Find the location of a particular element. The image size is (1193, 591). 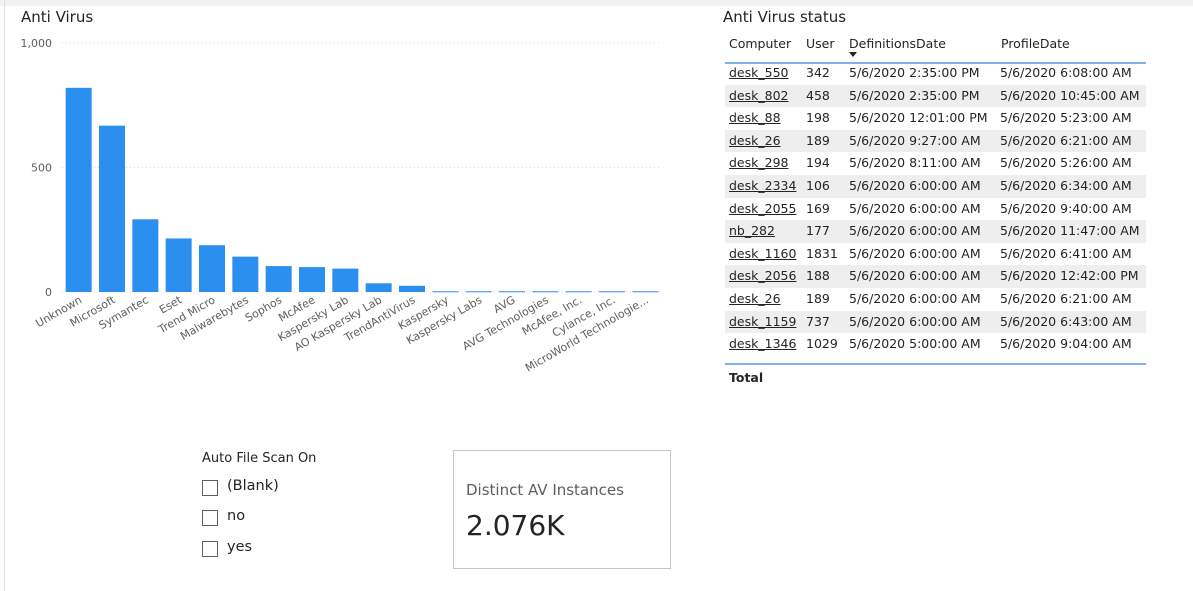

y-tick-label: 1,000 is located at coordinates (37, 43).